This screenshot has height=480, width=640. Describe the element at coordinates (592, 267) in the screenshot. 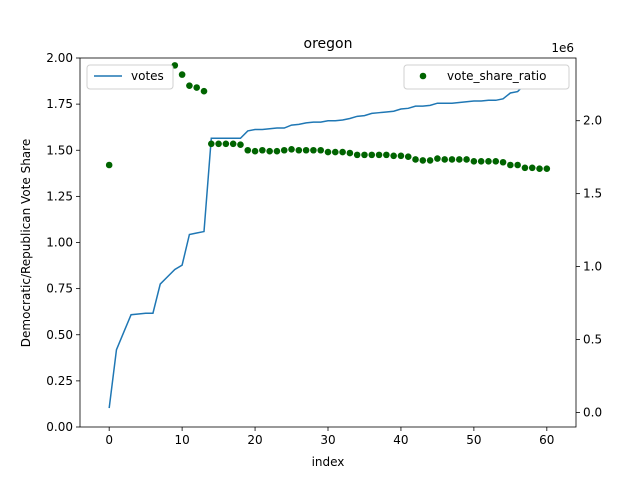

I see `y-right-tick-label: 1.0` at that location.